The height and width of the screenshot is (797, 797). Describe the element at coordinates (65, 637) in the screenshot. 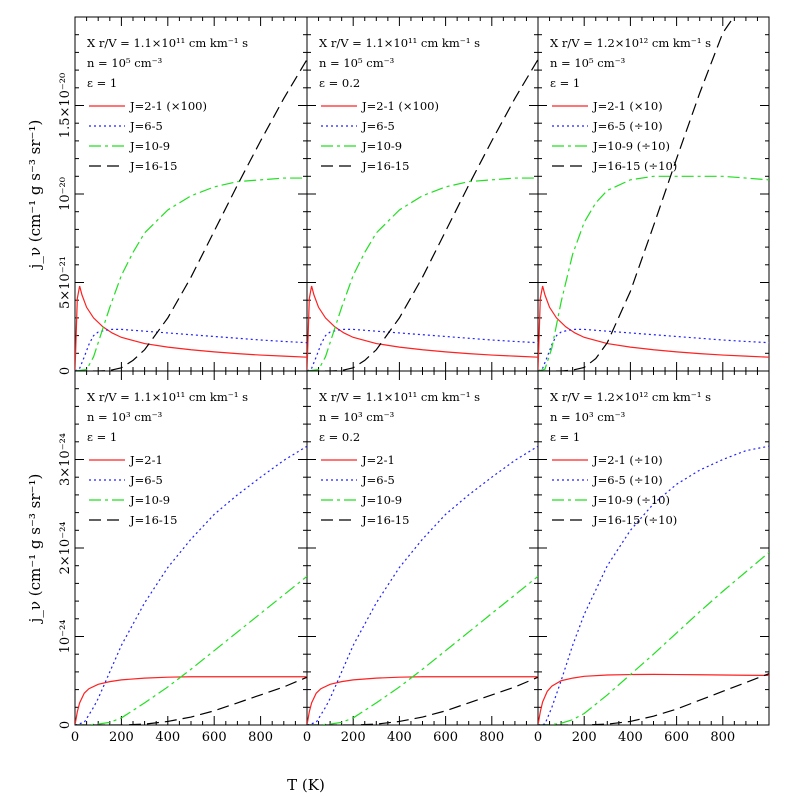

I see `y-tick-label: 10⁻²⁴` at that location.